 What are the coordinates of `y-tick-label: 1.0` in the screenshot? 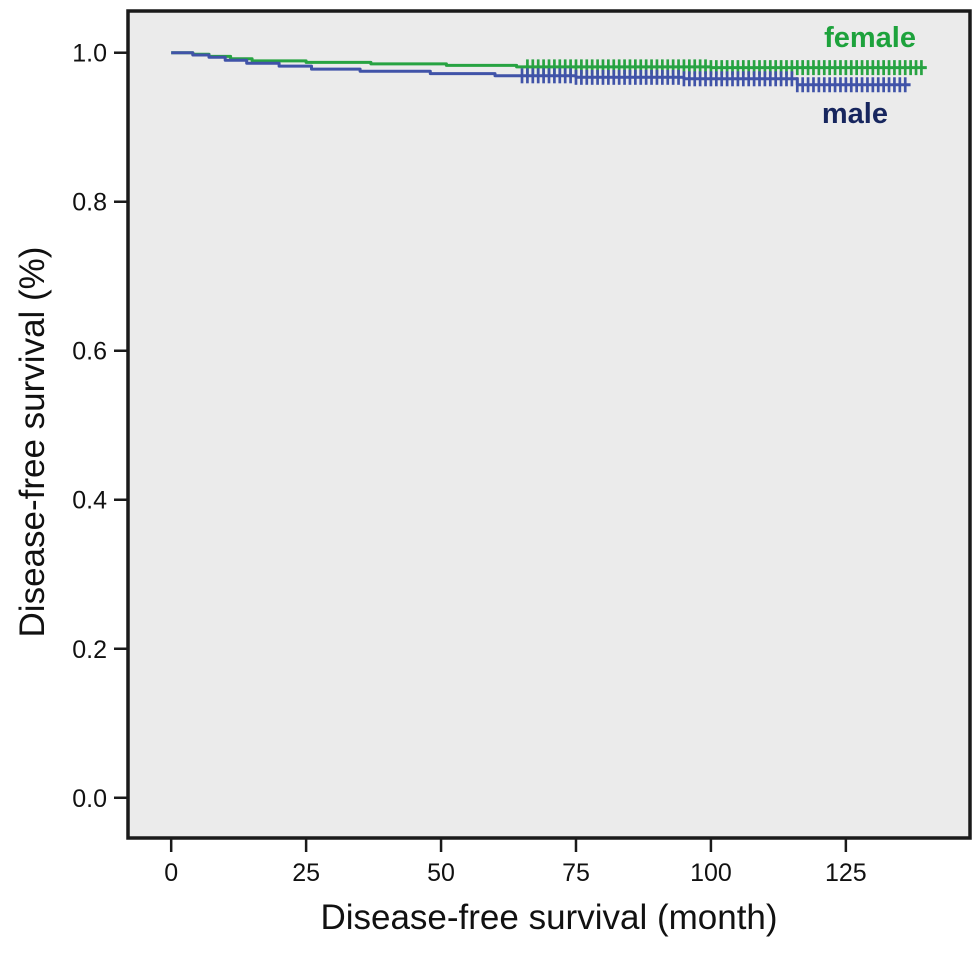 It's located at (89, 54).